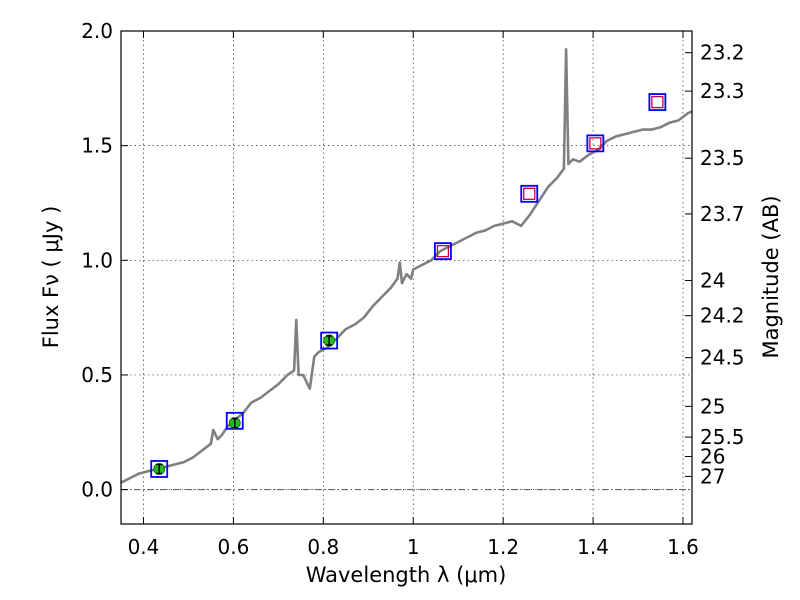 The height and width of the screenshot is (600, 800). I want to click on x-tick-label: 1.2, so click(503, 547).